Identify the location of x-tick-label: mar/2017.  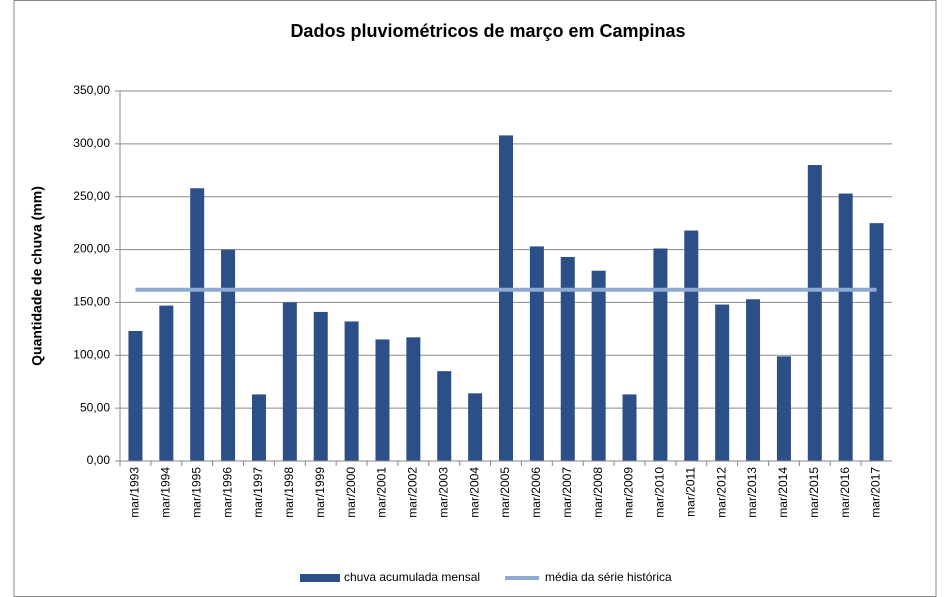
(876, 492).